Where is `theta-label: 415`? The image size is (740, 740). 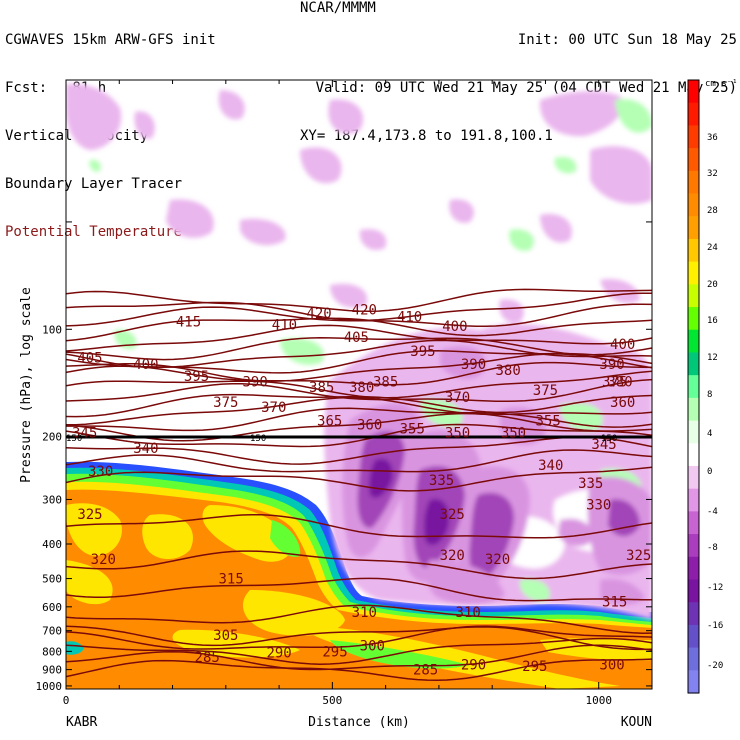
theta-label: 415 is located at coordinates (188, 322).